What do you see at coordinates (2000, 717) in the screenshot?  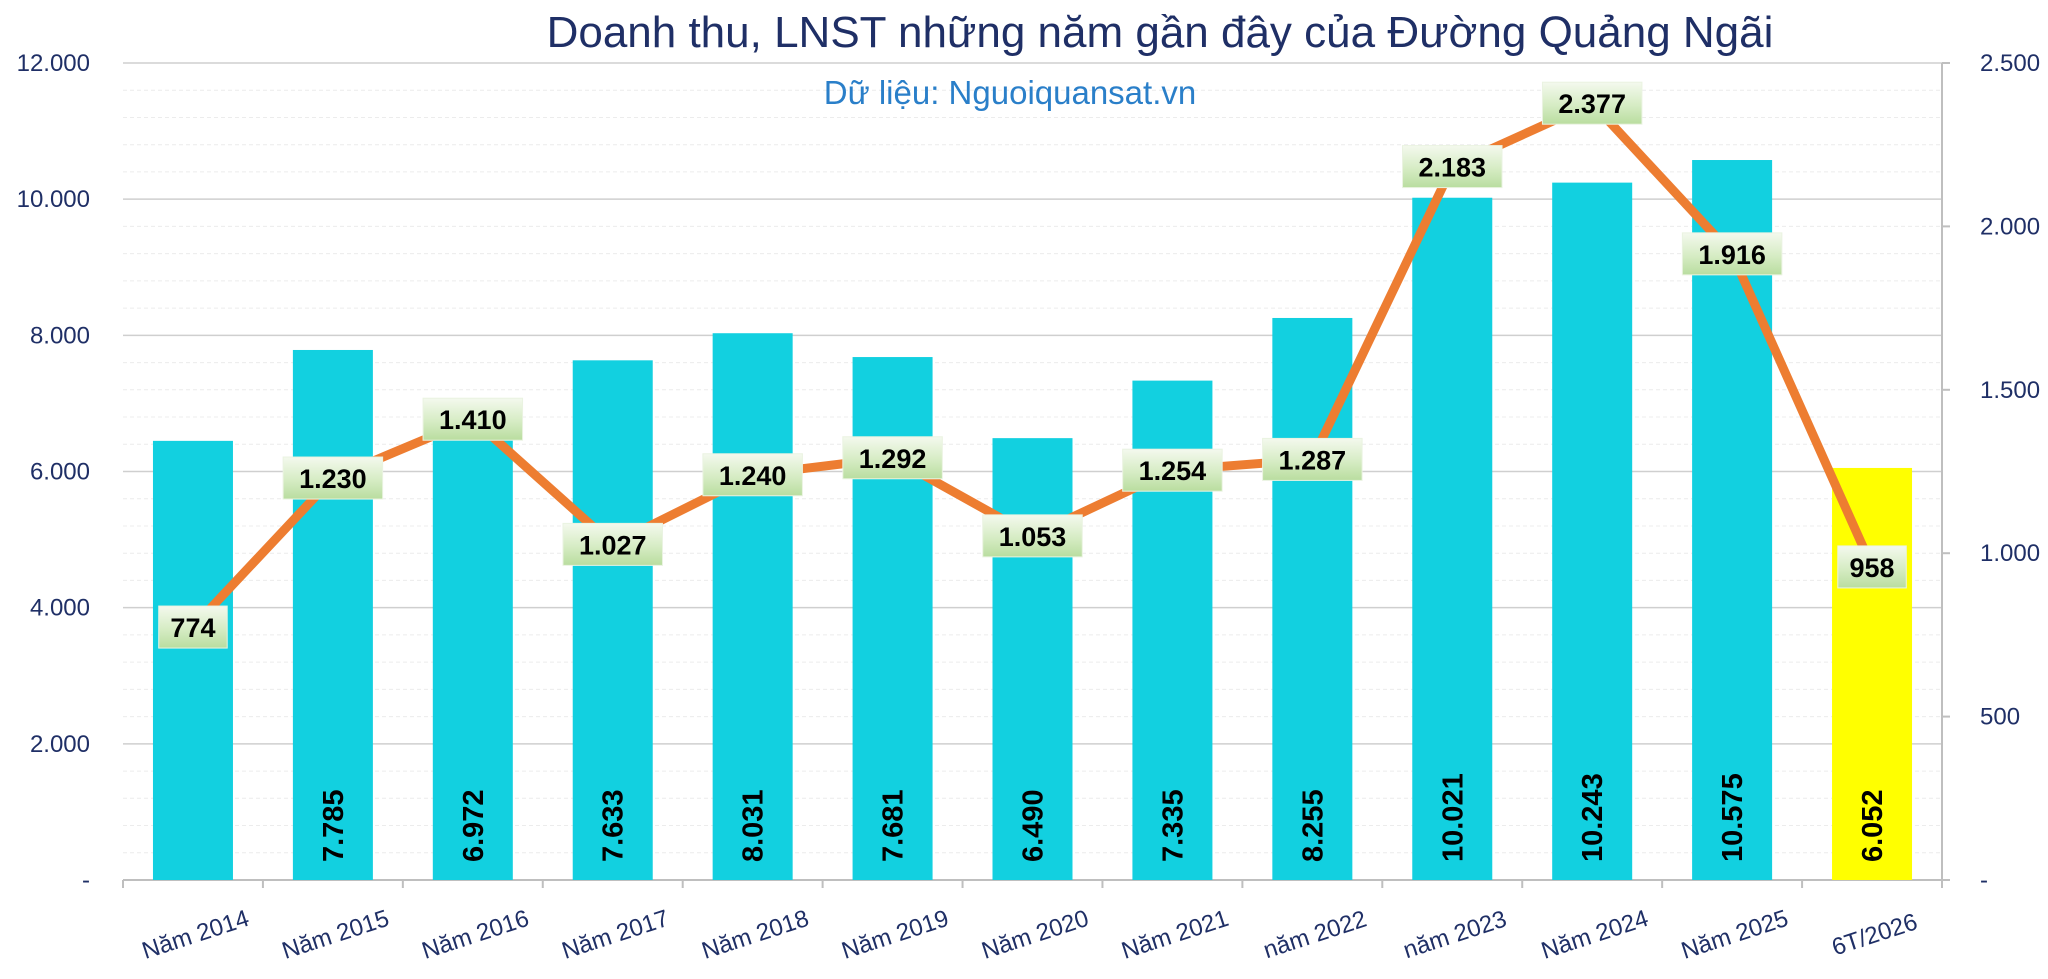 I see `y-right-tick-label: 500` at bounding box center [2000, 717].